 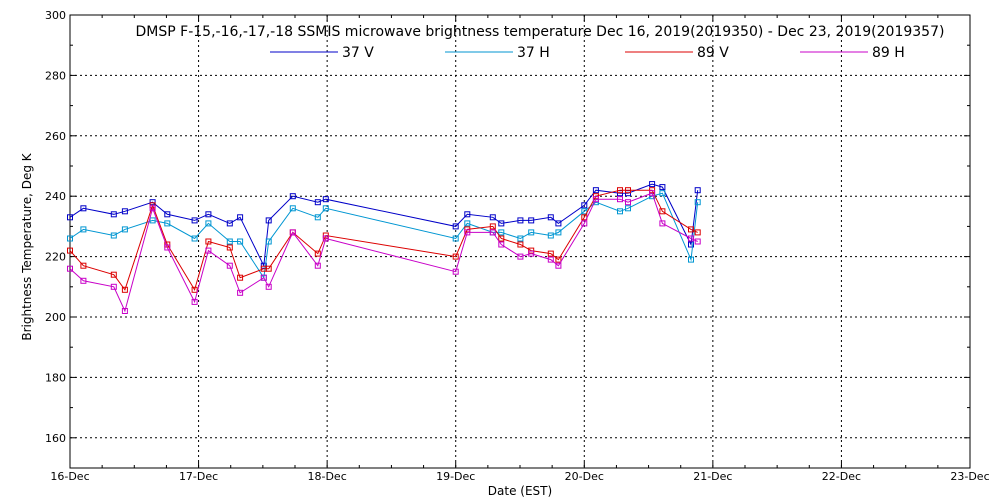 I want to click on y-tick-label: 160, so click(x=55, y=438).